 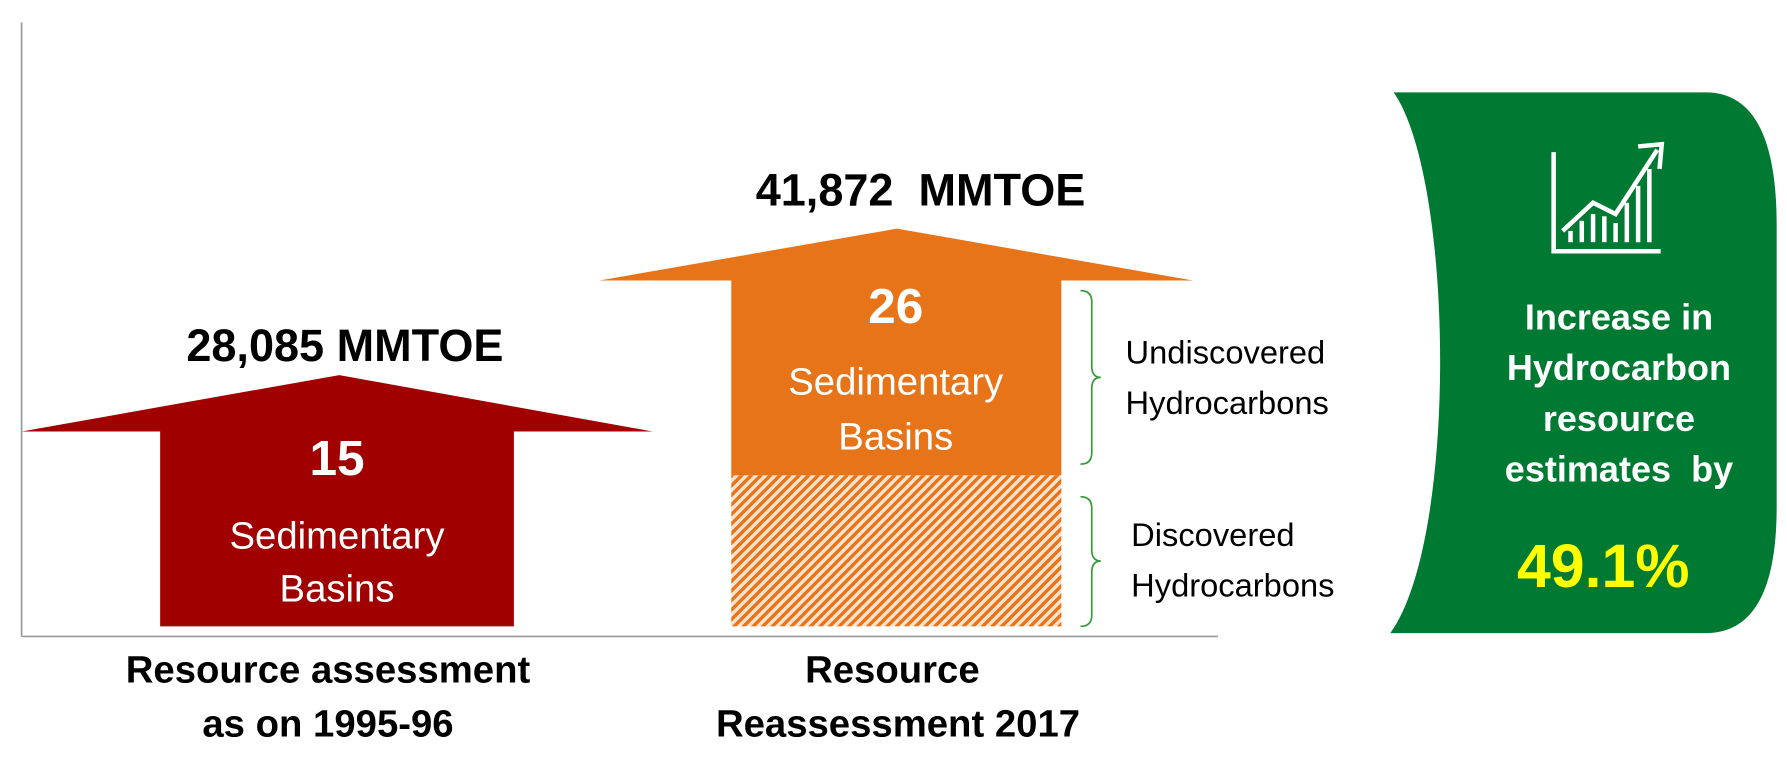 I want to click on undiscovered-label: Hydrocarbons, so click(x=1227, y=402).